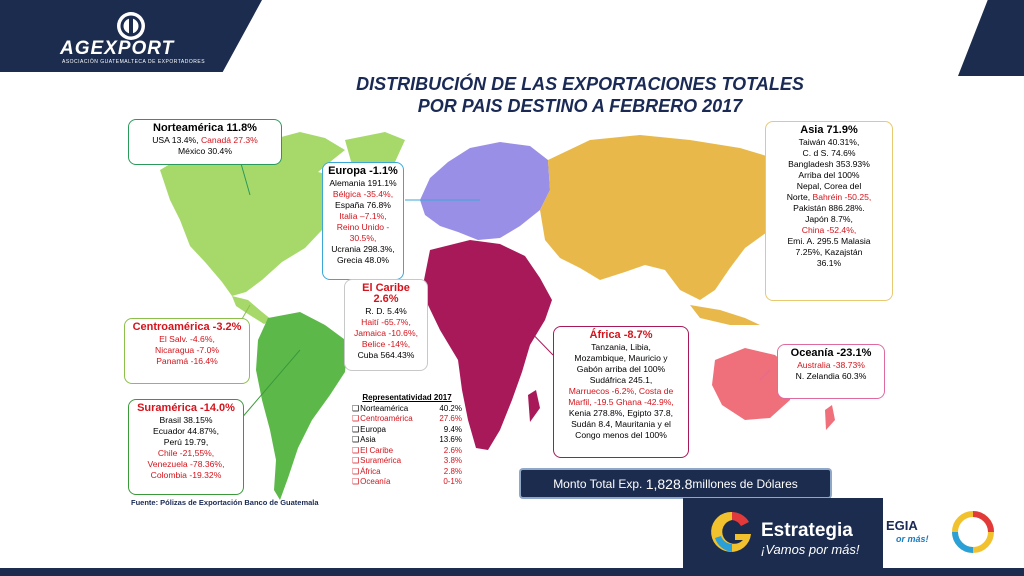 This screenshot has width=1024, height=576. Describe the element at coordinates (973, 532) in the screenshot. I see `estrategia-logo-icon` at that location.